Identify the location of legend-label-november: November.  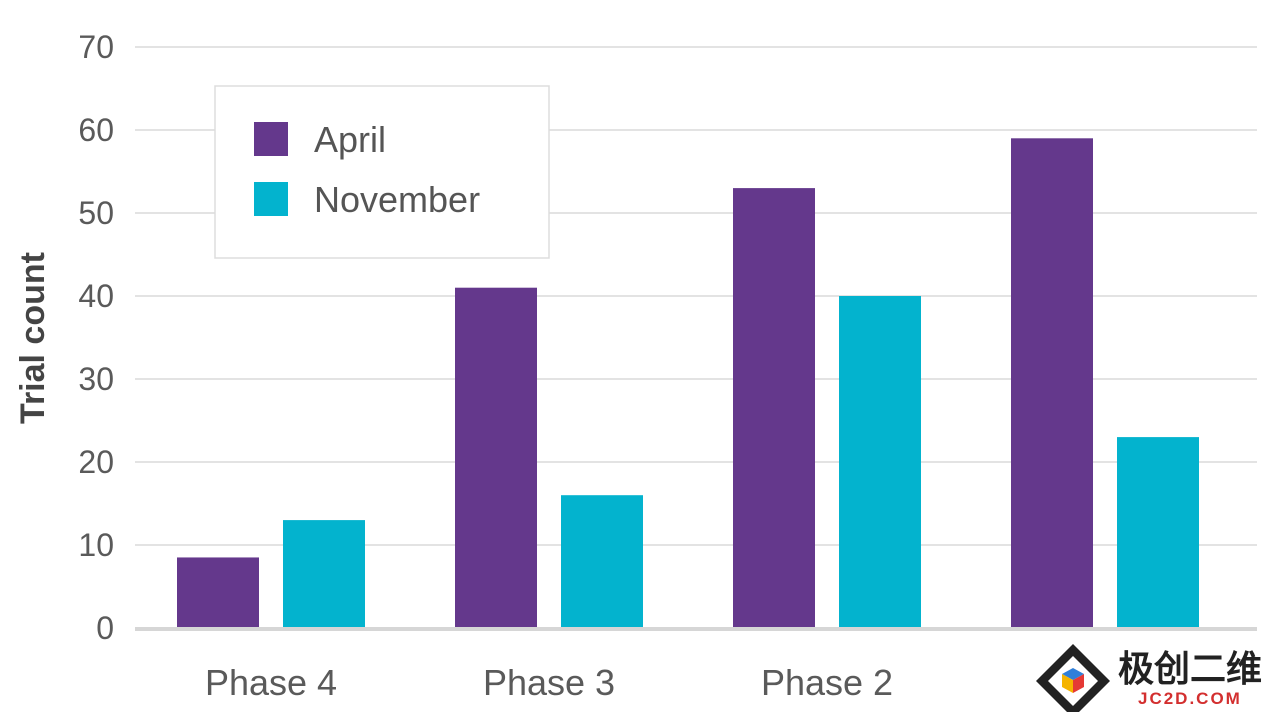
(397, 199).